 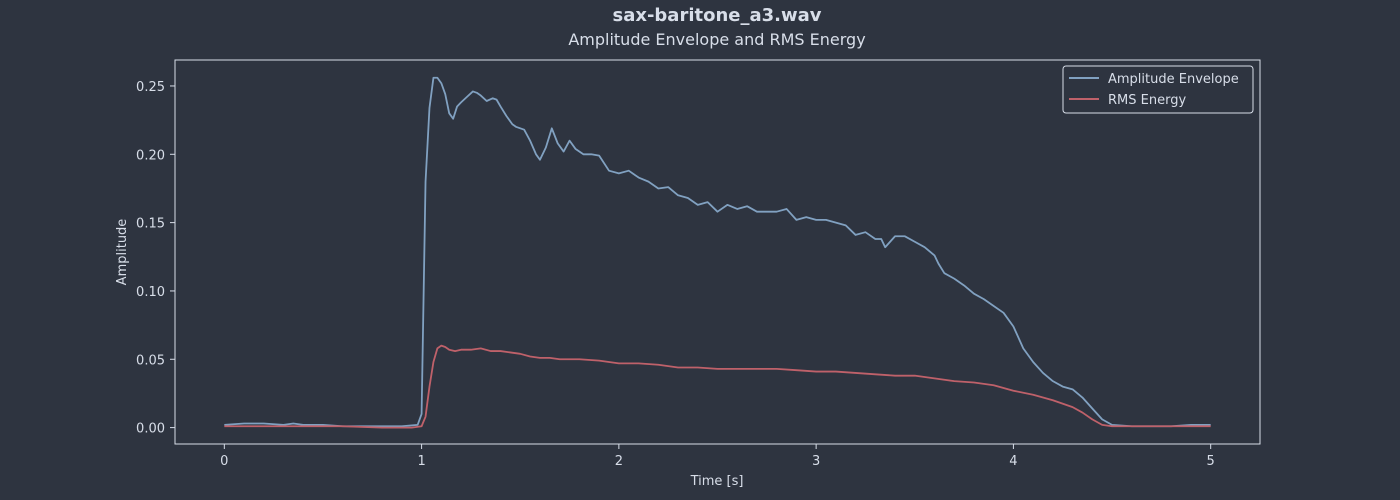 What do you see at coordinates (716, 15) in the screenshot?
I see `chart-title: sax-baritone_a3.wav` at bounding box center [716, 15].